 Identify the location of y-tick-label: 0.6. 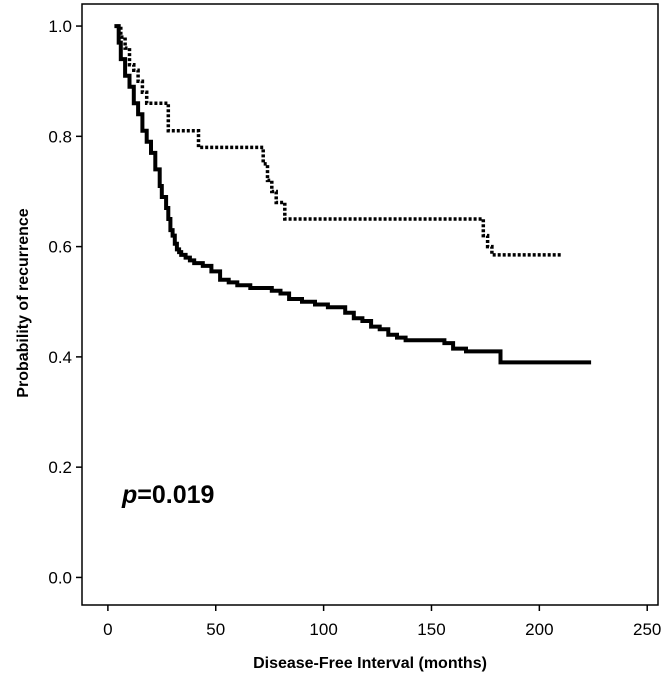
(60, 247).